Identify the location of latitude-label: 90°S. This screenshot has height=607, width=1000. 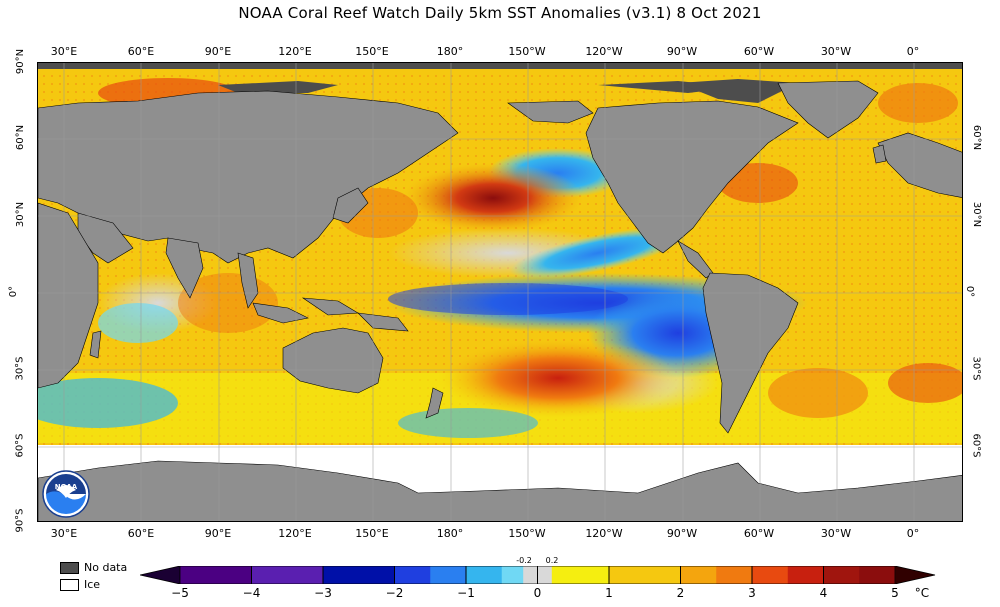
(20, 520).